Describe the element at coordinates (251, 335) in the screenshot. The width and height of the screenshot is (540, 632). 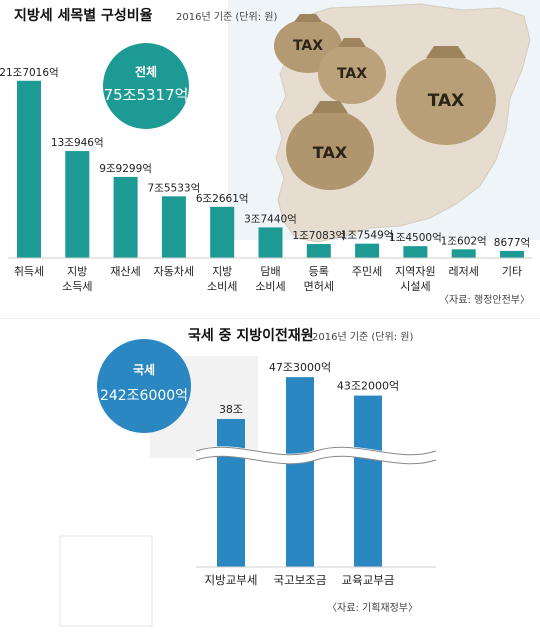
I see `chart-title: 국세 중 지방이전재원` at that location.